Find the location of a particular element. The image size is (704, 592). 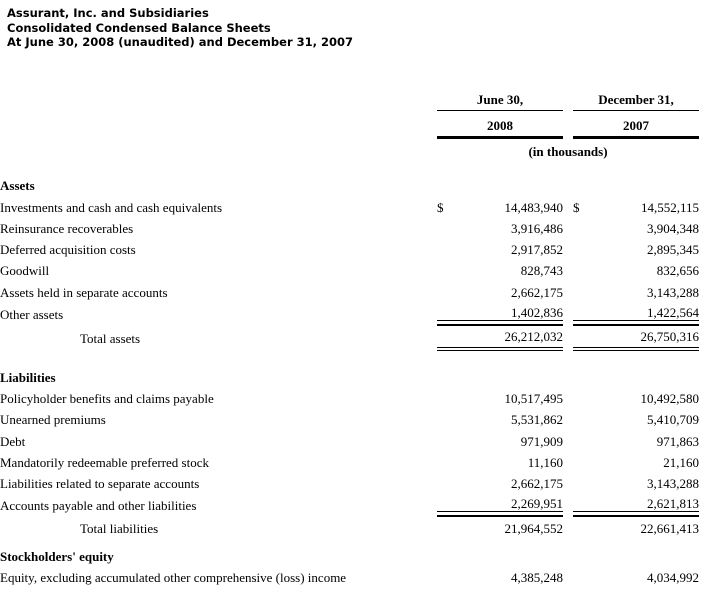

row-label: Goodwill is located at coordinates (25, 271).